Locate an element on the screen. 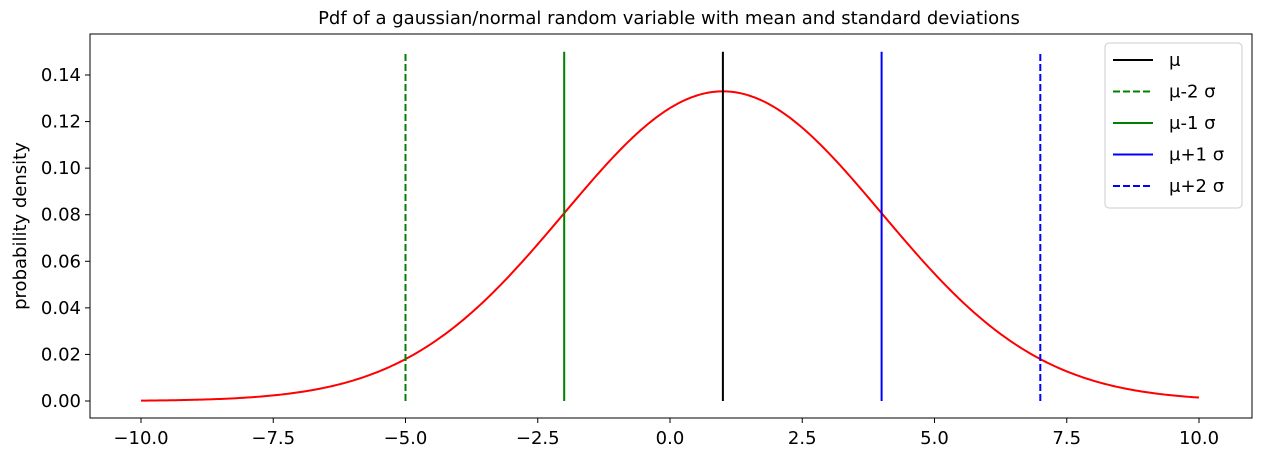 This screenshot has height=461, width=1261. x-tick-label: 2.5 is located at coordinates (802, 438).